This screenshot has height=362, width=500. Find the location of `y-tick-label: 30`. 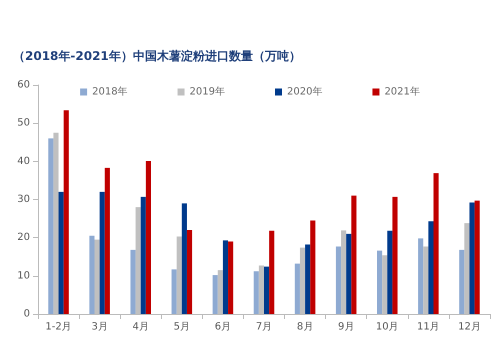

y-tick-label: 30 is located at coordinates (23, 199).